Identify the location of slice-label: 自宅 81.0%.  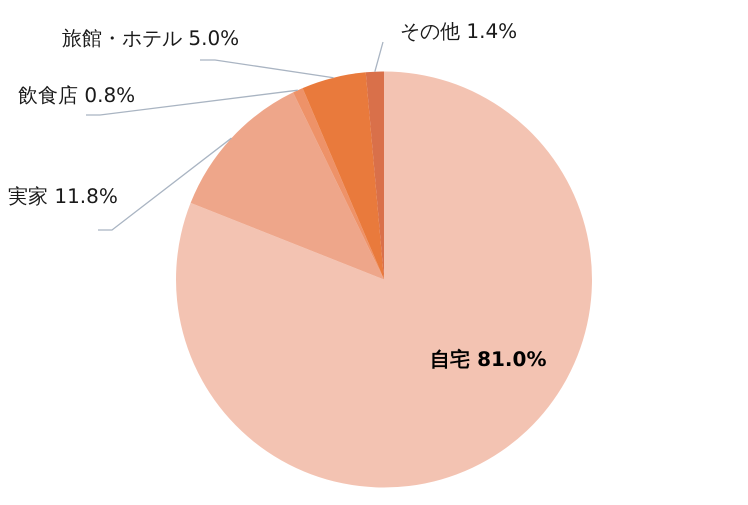
(488, 359).